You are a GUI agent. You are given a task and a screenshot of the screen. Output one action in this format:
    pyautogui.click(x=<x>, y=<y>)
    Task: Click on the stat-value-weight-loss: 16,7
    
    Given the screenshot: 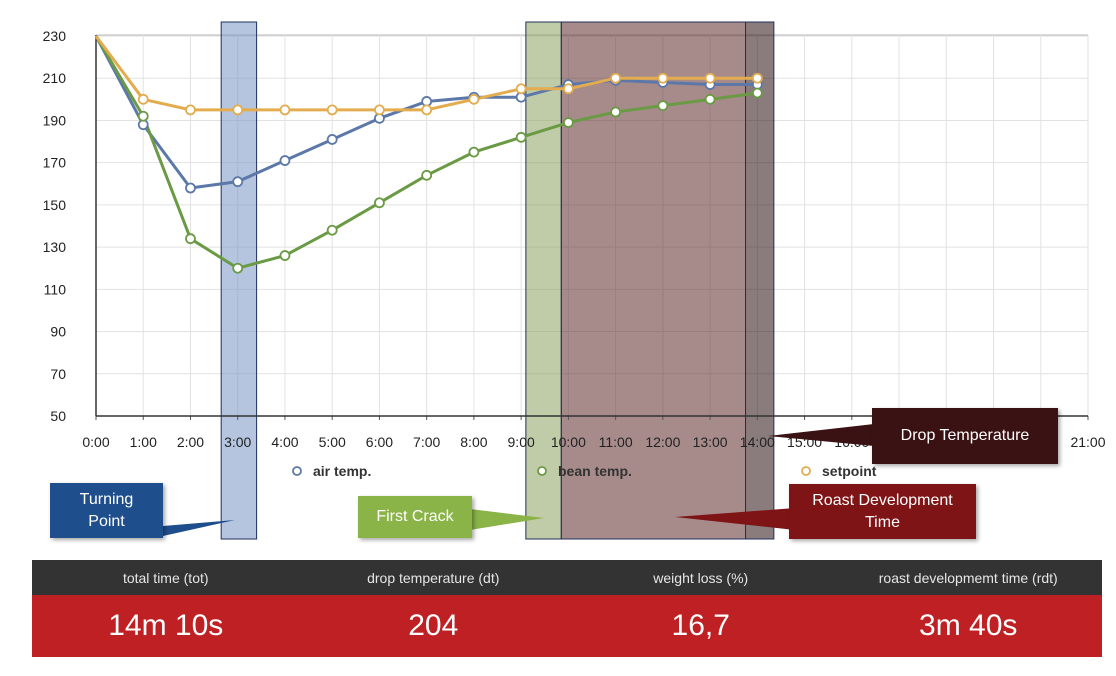 What is the action you would take?
    pyautogui.click(x=701, y=626)
    